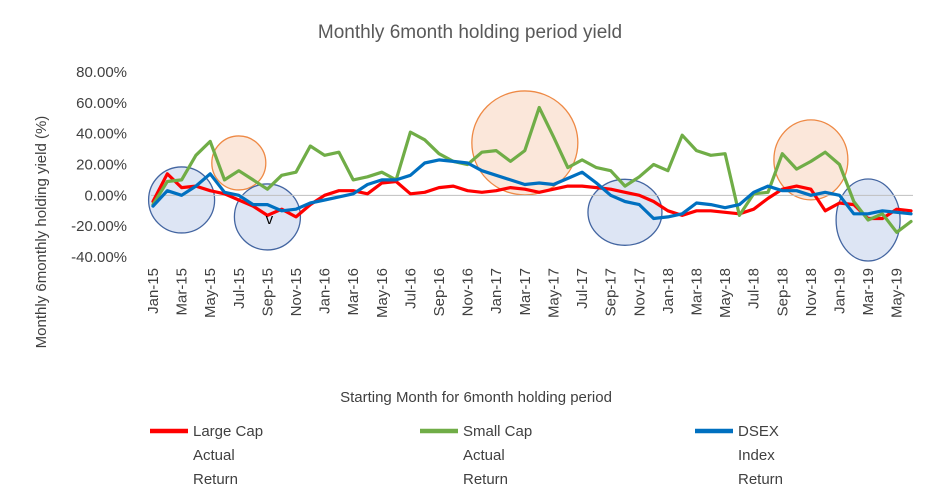 The height and width of the screenshot is (493, 940). I want to click on y-tick-label: -20.00%, so click(99, 226).